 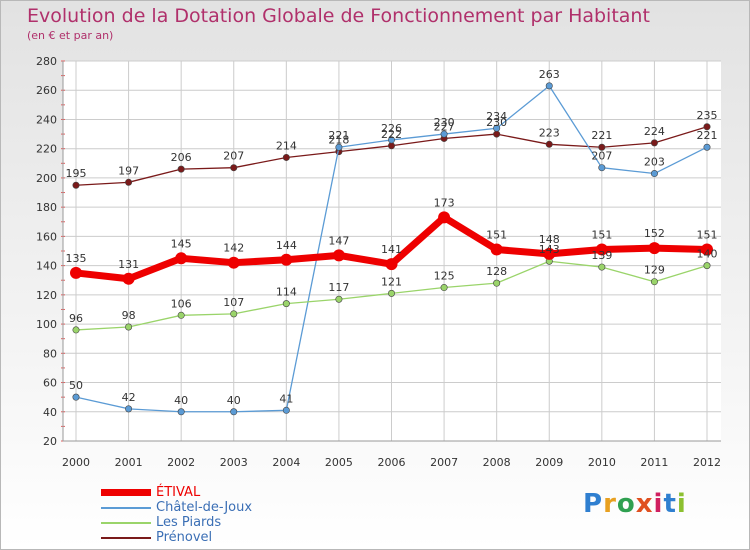 What do you see at coordinates (707, 115) in the screenshot?
I see `data-label-prenovel: 235` at bounding box center [707, 115].